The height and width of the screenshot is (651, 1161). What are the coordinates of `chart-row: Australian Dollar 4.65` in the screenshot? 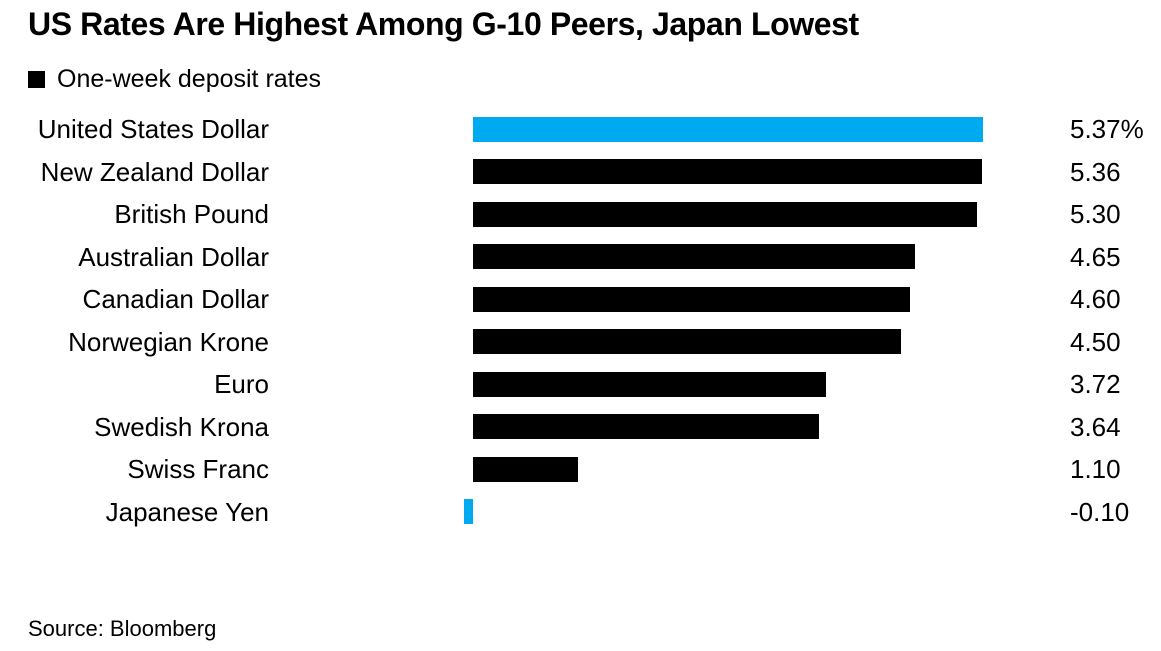 It's located at (580, 257).